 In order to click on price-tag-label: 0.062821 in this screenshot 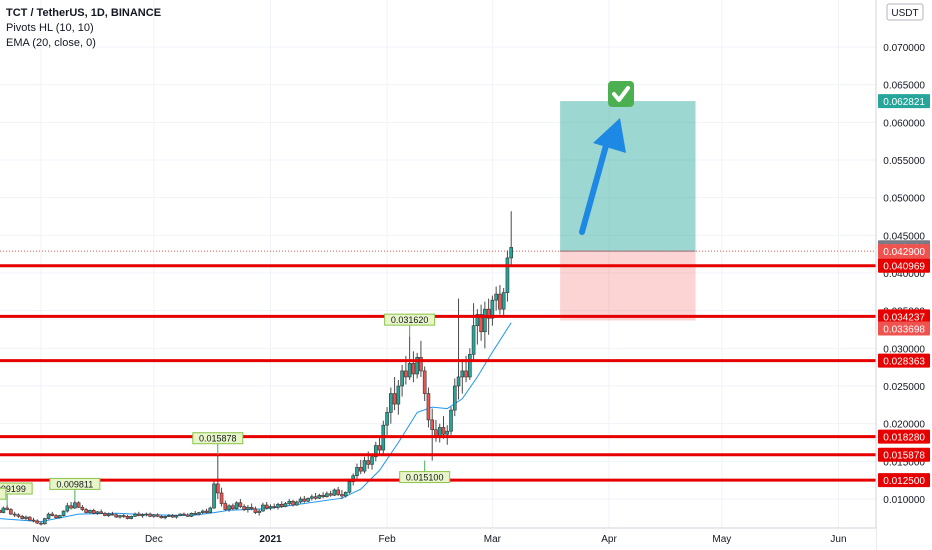, I will do `click(904, 102)`.